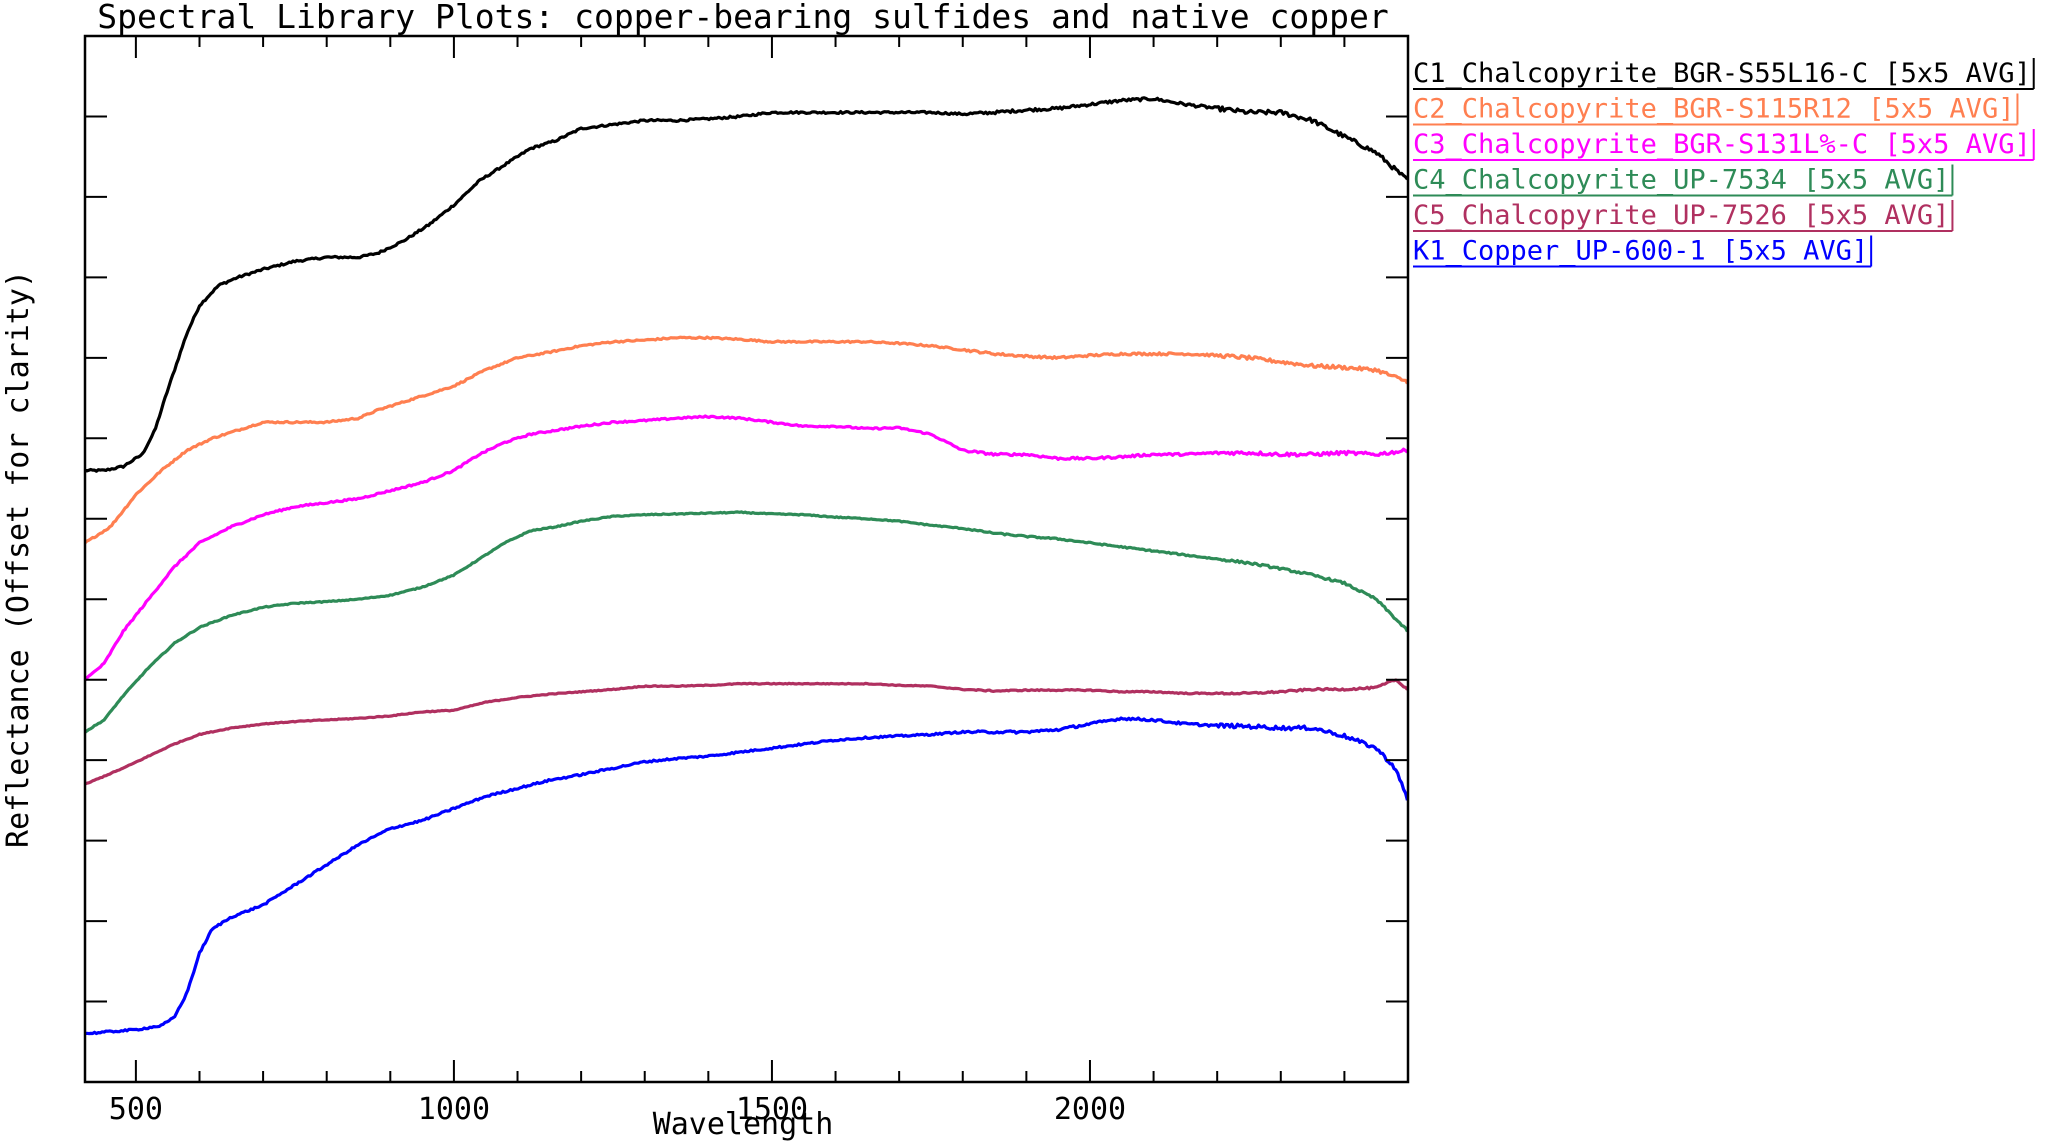 The height and width of the screenshot is (1145, 2067). What do you see at coordinates (1713, 109) in the screenshot?
I see `legend-entry-2: C2_Chalcopyrite_BGR-S115R12 [5x5 AVG]` at bounding box center [1713, 109].